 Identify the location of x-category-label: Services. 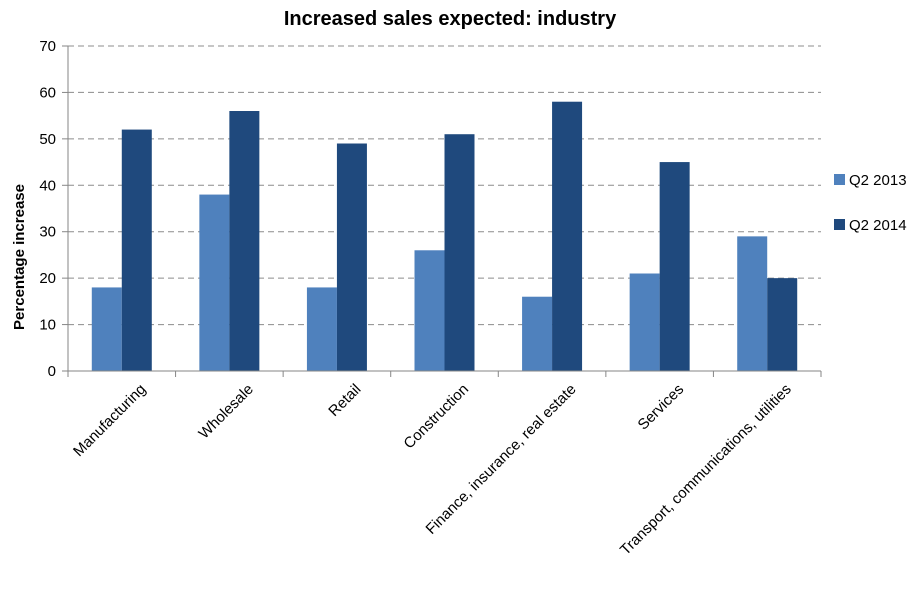
(661, 407).